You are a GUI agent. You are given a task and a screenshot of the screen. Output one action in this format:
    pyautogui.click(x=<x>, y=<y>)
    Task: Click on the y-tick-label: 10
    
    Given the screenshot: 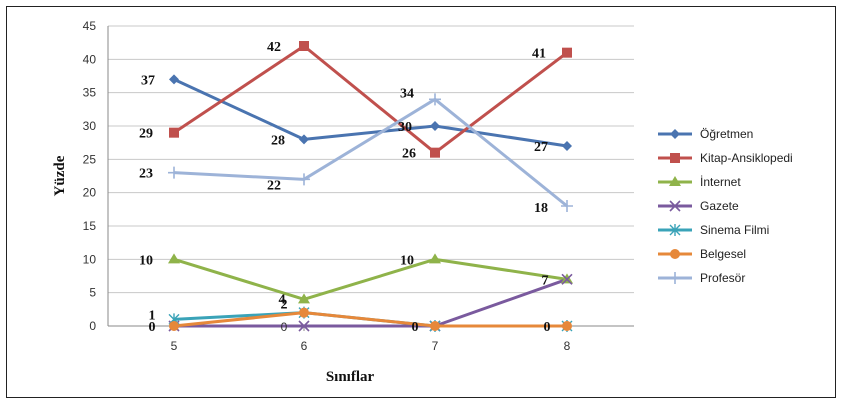 What is the action you would take?
    pyautogui.click(x=90, y=259)
    